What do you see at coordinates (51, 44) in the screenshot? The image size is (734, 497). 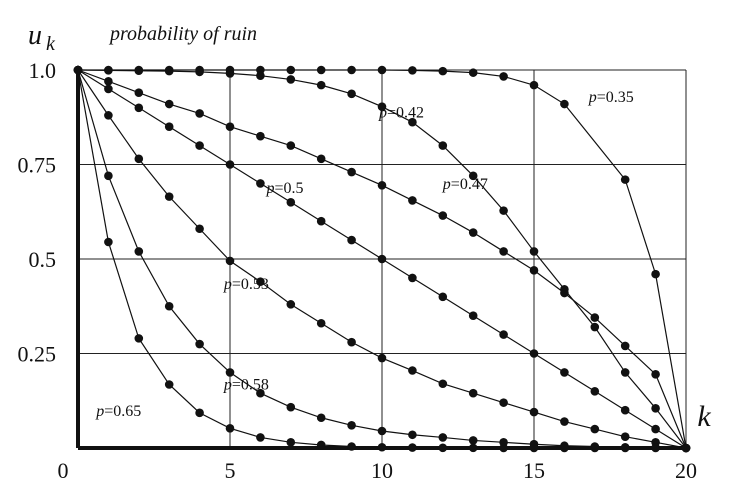 I see `chart-title-subscript: k` at bounding box center [51, 44].